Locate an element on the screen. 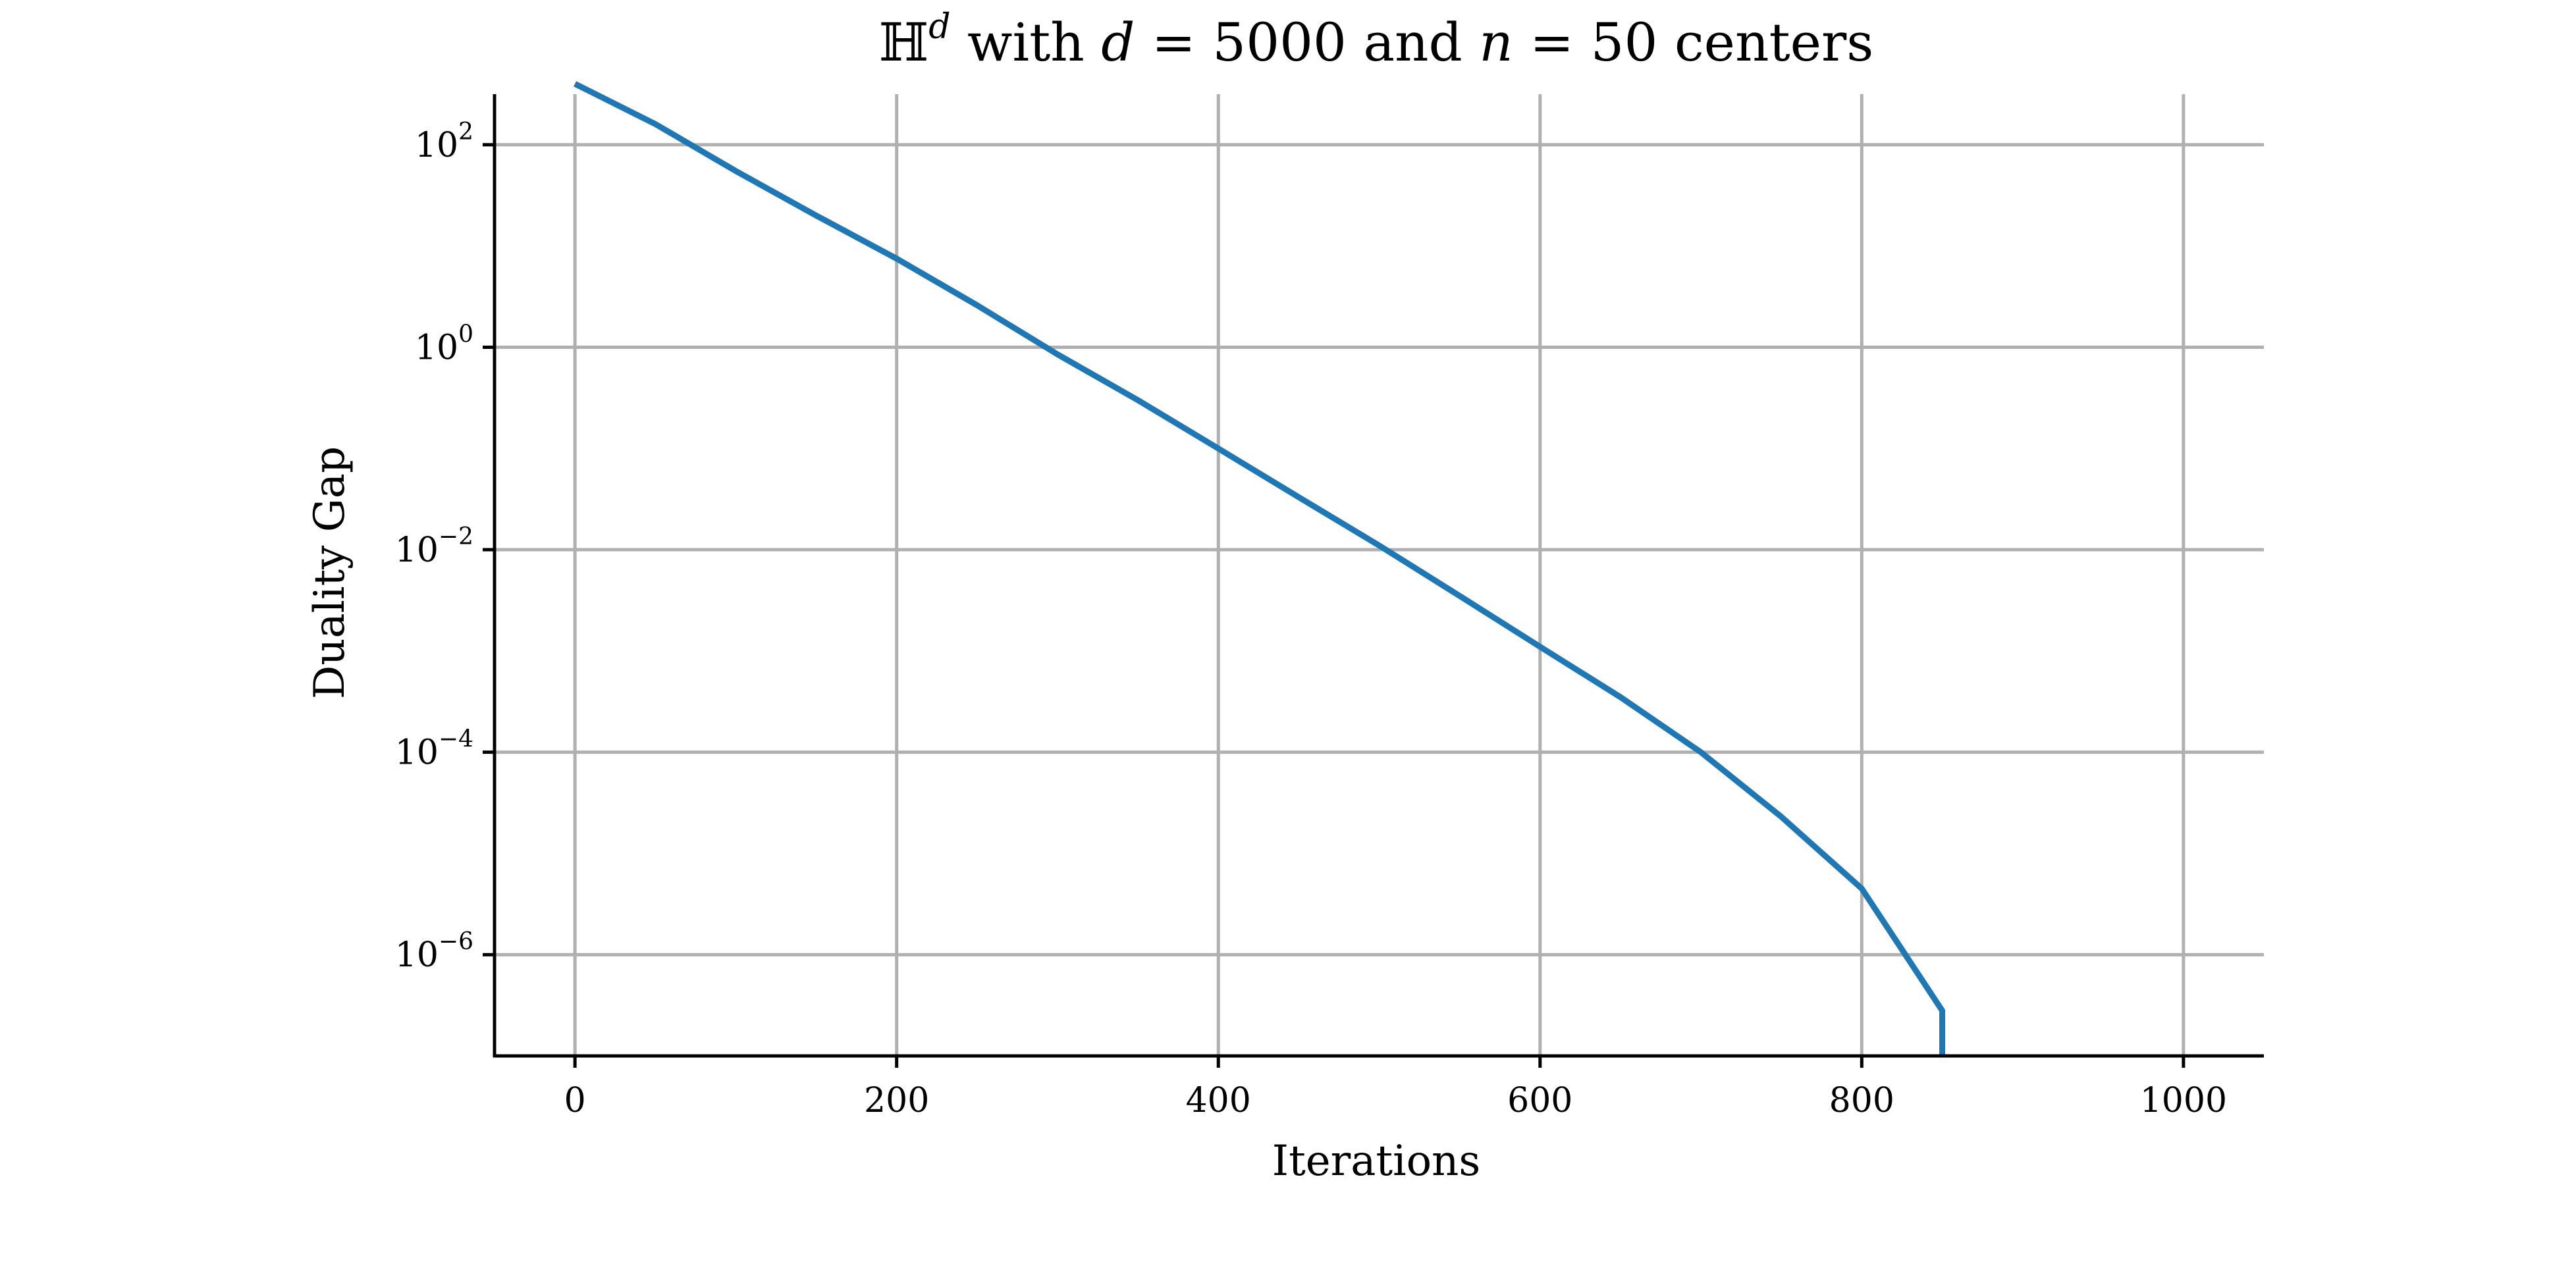 Image resolution: width=2576 pixels, height=1285 pixels. title-eq-n: = 50 centers is located at coordinates (1693, 42).